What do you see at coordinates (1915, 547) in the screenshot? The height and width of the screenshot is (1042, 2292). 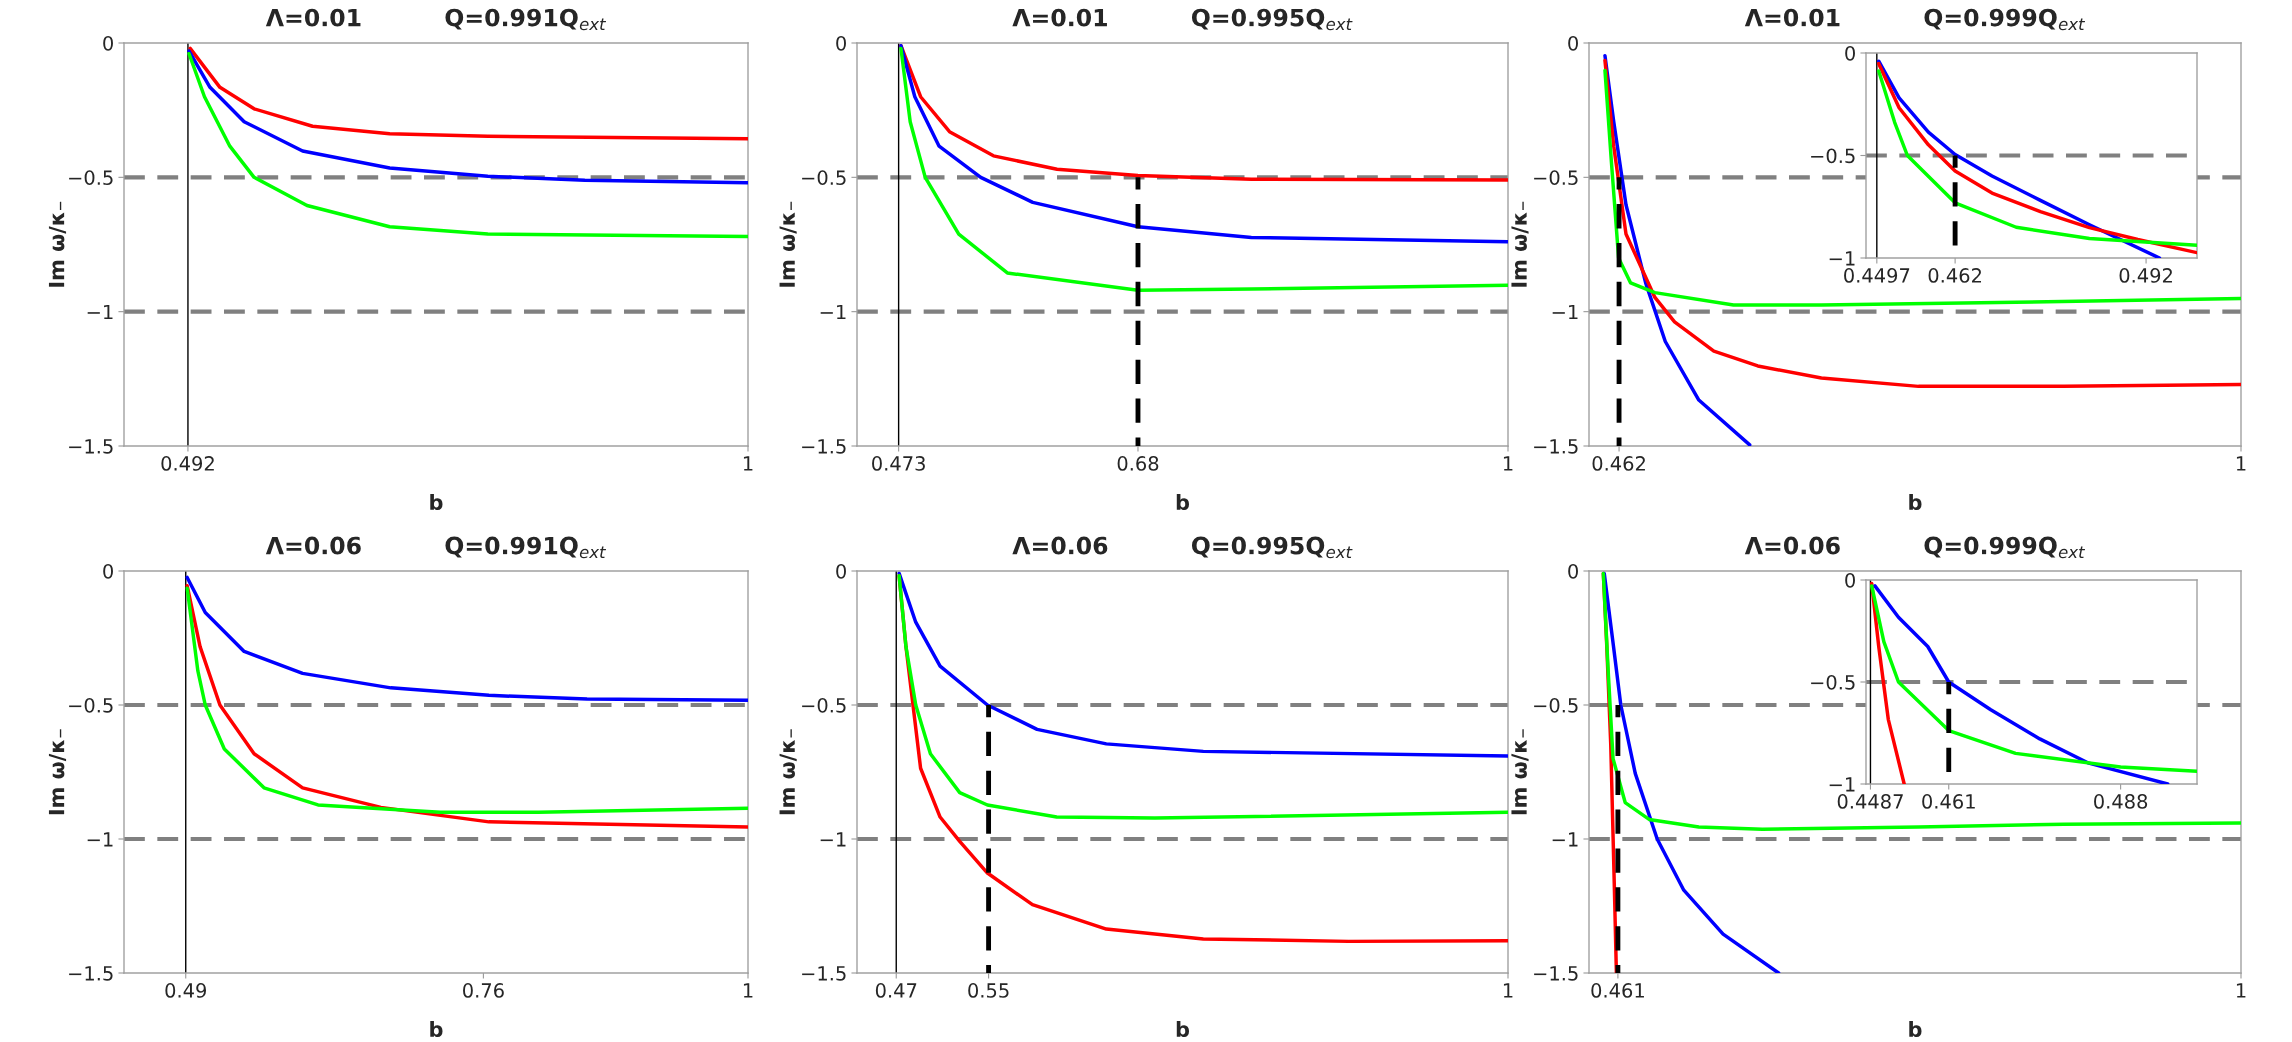 I see `chart-title: Λ=0.06 Q=0.999Q$_{ext}$` at bounding box center [1915, 547].